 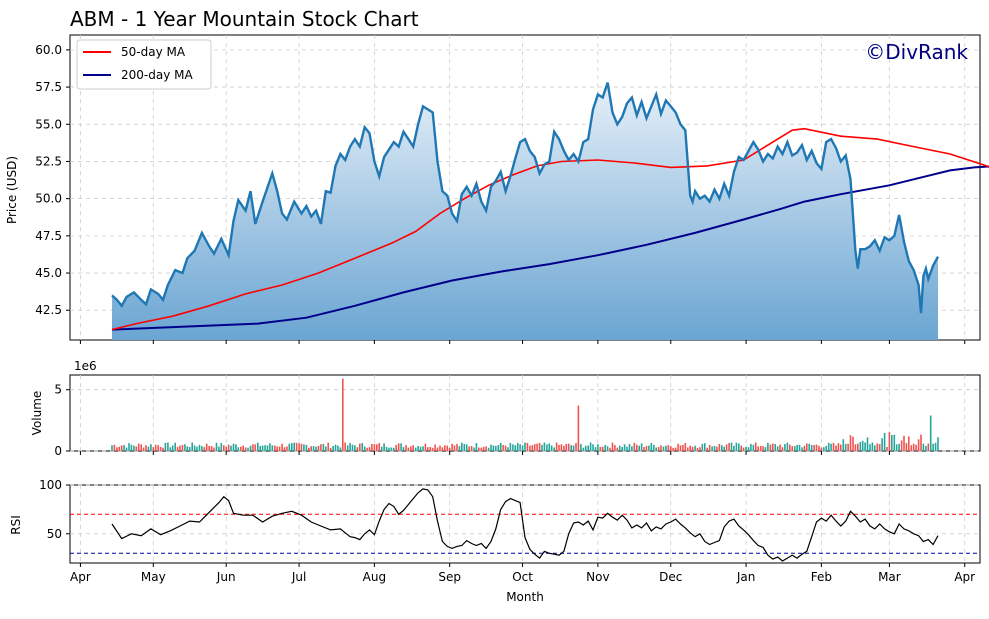 I want to click on legend: 50-day MA 200-day MA, so click(x=144, y=64).